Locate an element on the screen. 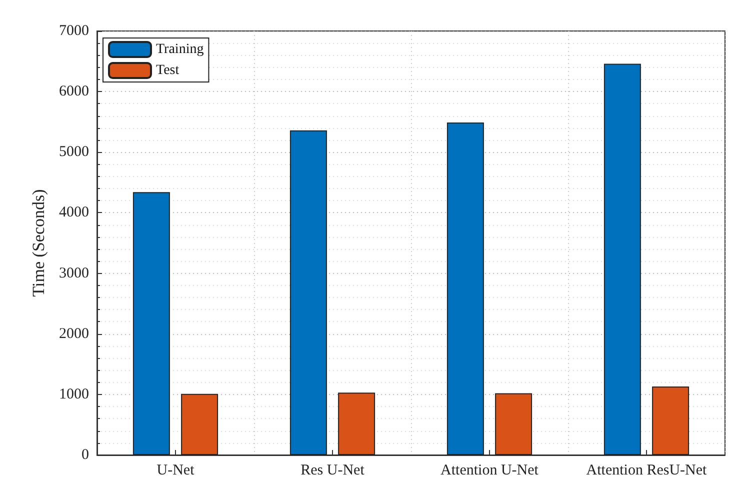 Image resolution: width=742 pixels, height=489 pixels. x-tick-label: Res U-Net is located at coordinates (333, 470).